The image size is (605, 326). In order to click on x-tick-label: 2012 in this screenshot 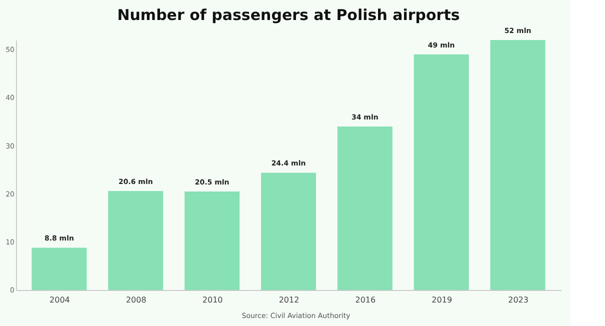, I will do `click(289, 300)`.